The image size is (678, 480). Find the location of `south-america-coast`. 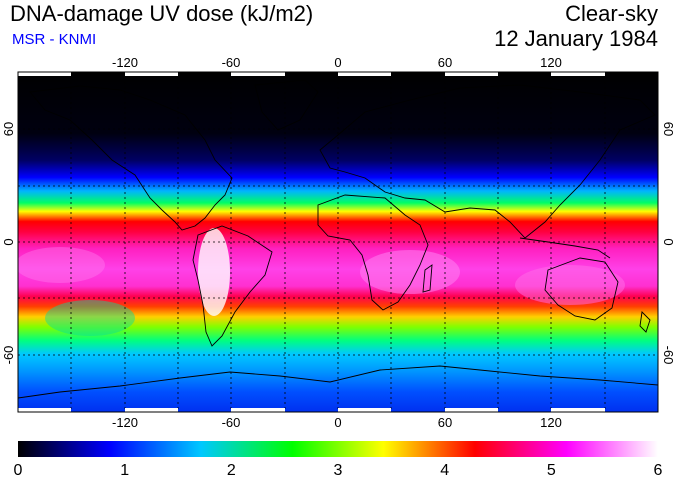

south-america-coast is located at coordinates (232, 286).